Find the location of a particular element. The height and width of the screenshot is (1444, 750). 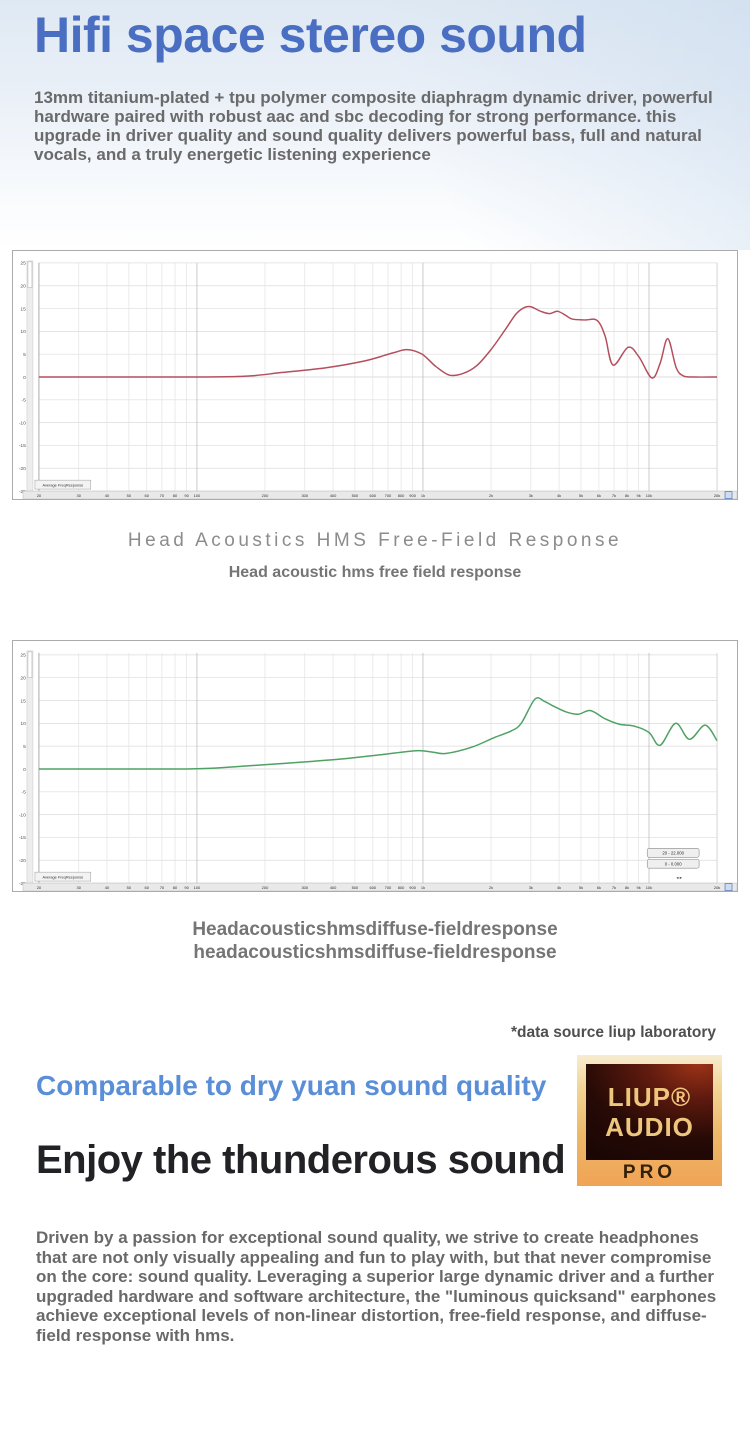

chart1-subcaption: Head acoustic hms free field response is located at coordinates (375, 572).